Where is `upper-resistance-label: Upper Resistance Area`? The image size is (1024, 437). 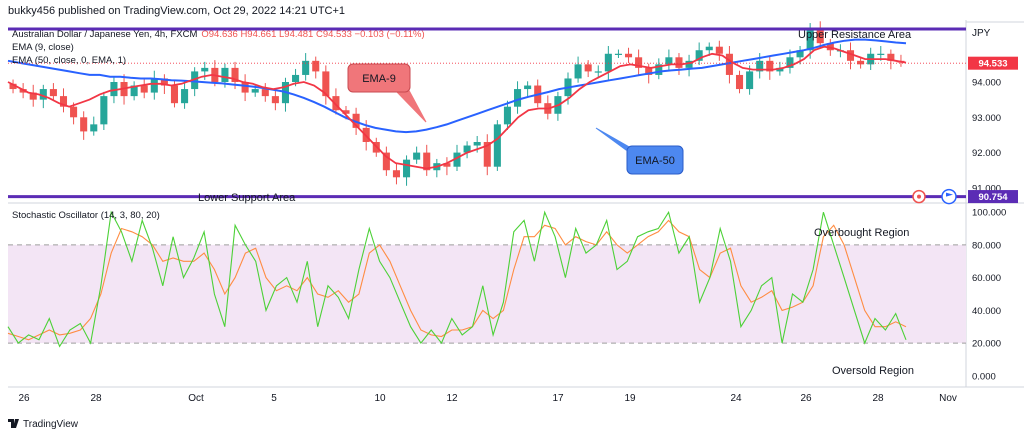 upper-resistance-label: Upper Resistance Area is located at coordinates (855, 35).